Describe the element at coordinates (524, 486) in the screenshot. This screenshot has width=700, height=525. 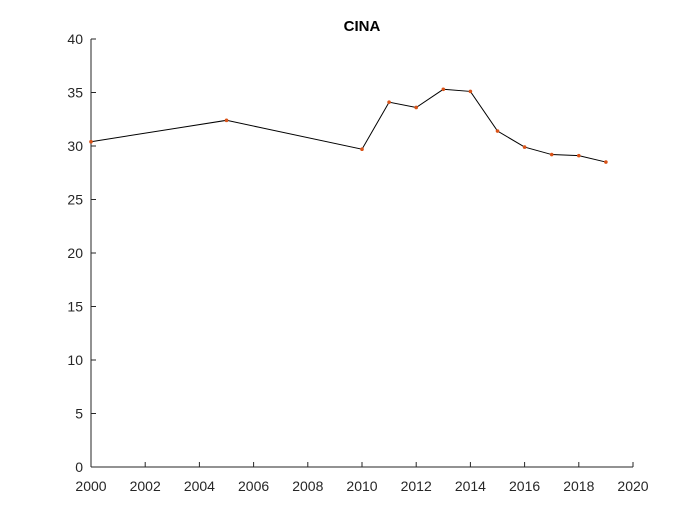
I see `x-tick-label: 2016` at that location.